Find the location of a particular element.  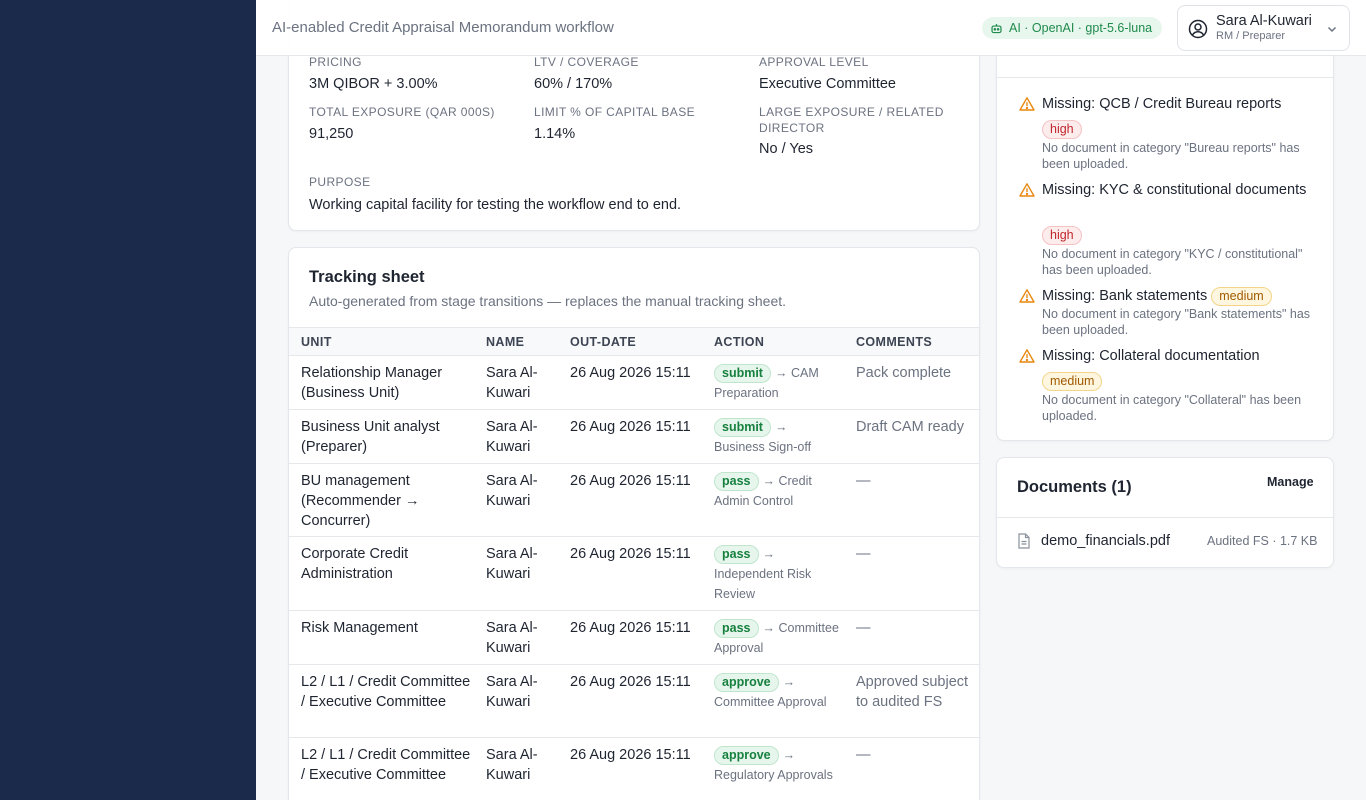

issue-title: Missing: KYC & constitutional documents is located at coordinates (1174, 190).